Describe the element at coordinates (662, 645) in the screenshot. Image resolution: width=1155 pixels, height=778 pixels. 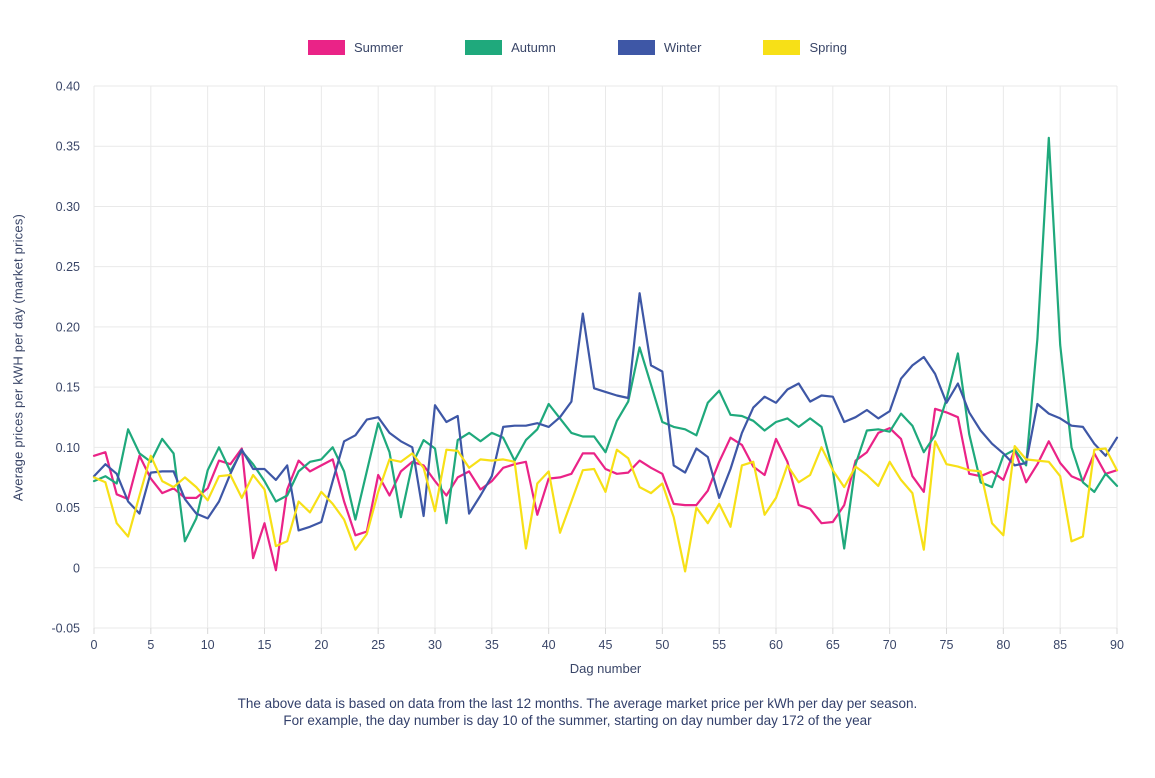
I see `x-tick-label: 50` at that location.